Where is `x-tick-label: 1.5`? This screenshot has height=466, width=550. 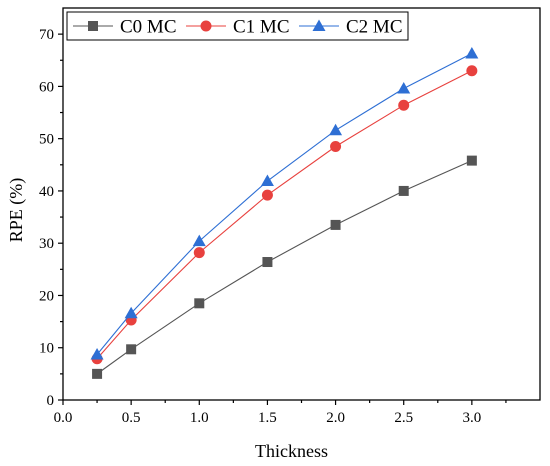
x-tick-label: 1.5 is located at coordinates (267, 418).